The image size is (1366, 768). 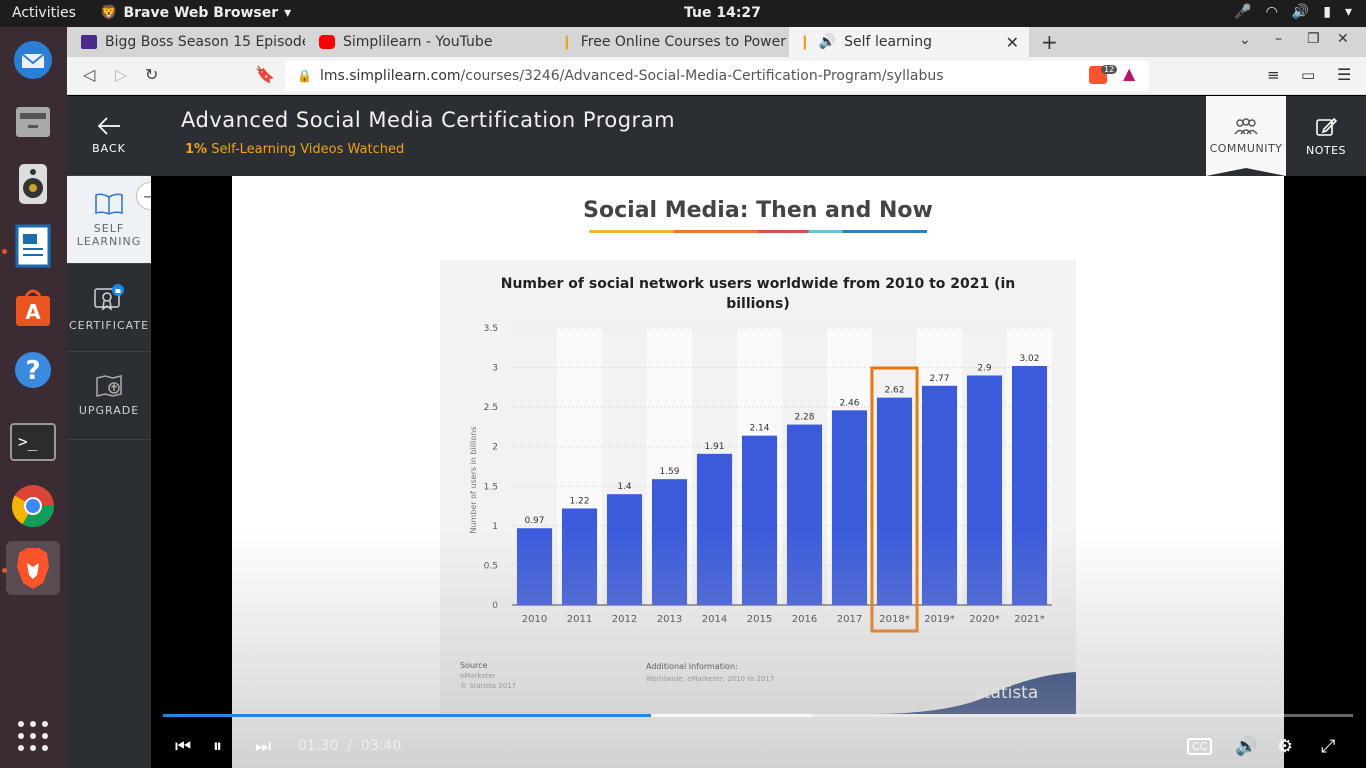 I want to click on time-display: 01:30 / 03:40, so click(x=349, y=746).